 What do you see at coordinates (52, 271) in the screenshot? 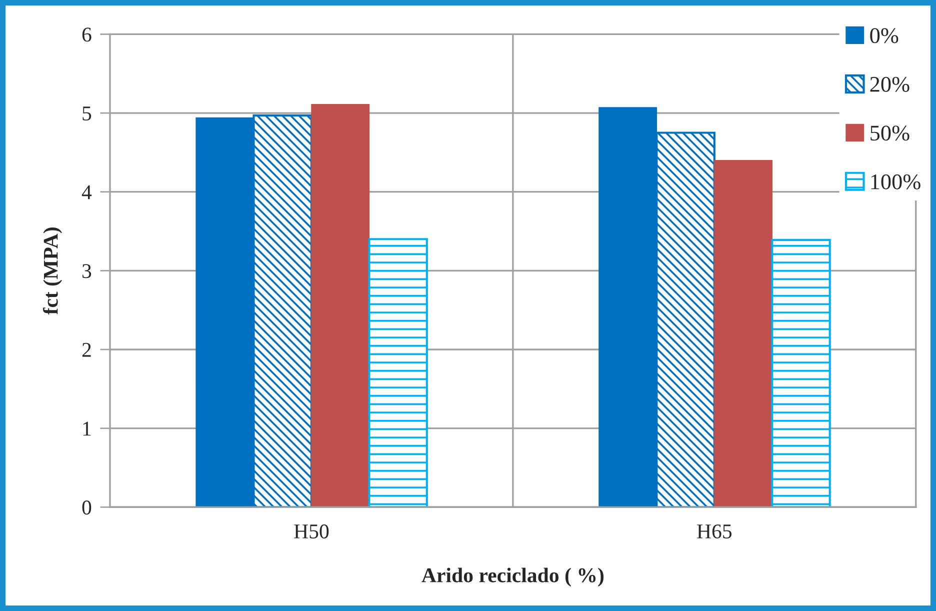
I see `y-axis-title: fct (MPA)` at bounding box center [52, 271].